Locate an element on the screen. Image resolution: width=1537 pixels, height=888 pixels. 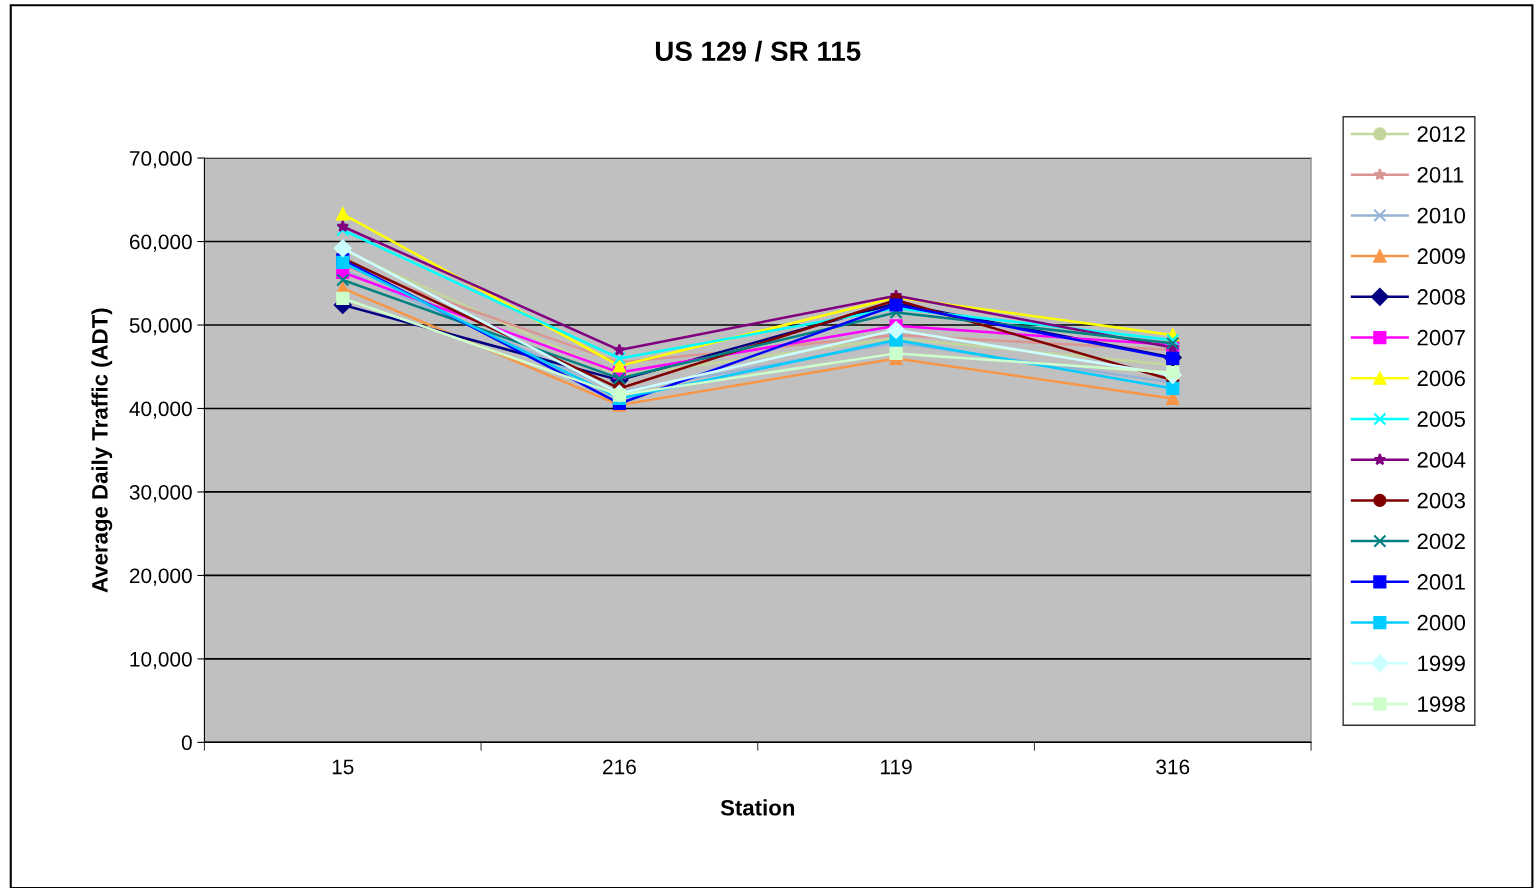
y-tick-label: 70,000 is located at coordinates (160, 160).